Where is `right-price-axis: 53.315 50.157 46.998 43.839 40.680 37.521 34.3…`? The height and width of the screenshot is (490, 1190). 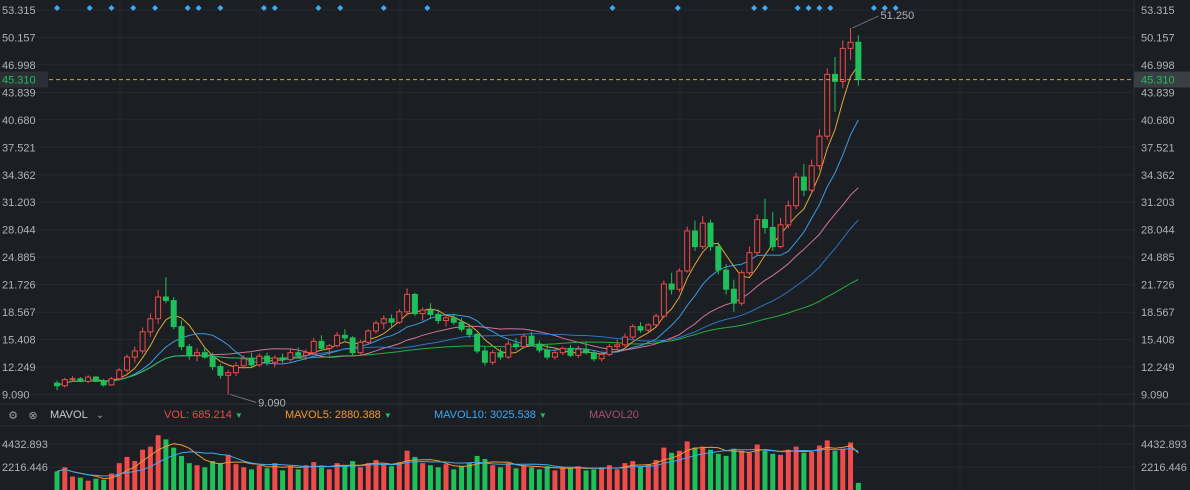 right-price-axis: 53.315 50.157 46.998 43.839 40.680 37.521 34.3… is located at coordinates (1158, 203).